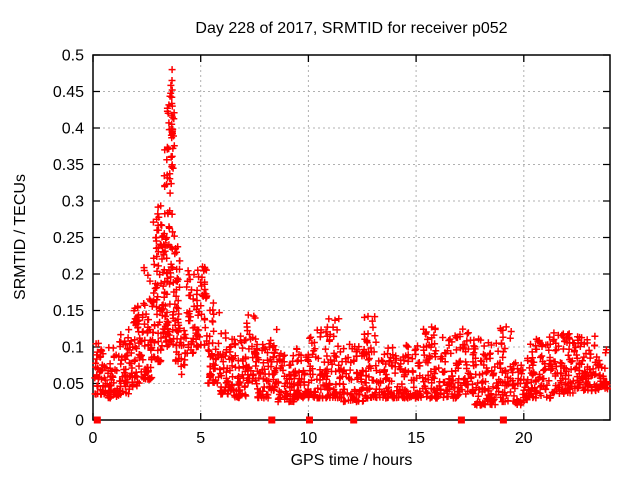  I want to click on x-tick-label: 20, so click(524, 438).